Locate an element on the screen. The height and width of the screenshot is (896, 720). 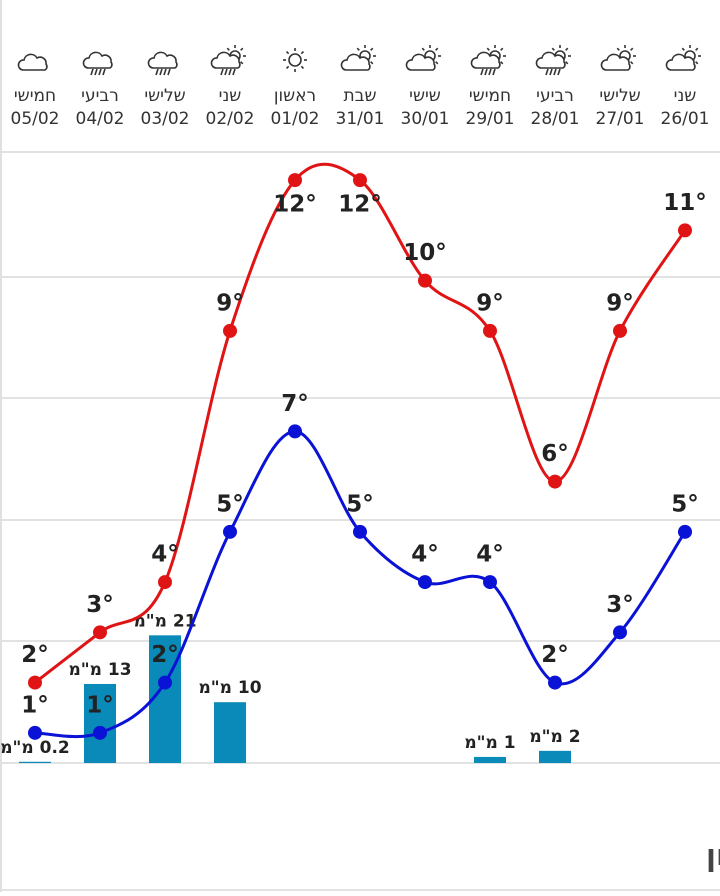
x-tick-label: 04/02 is located at coordinates (100, 119).